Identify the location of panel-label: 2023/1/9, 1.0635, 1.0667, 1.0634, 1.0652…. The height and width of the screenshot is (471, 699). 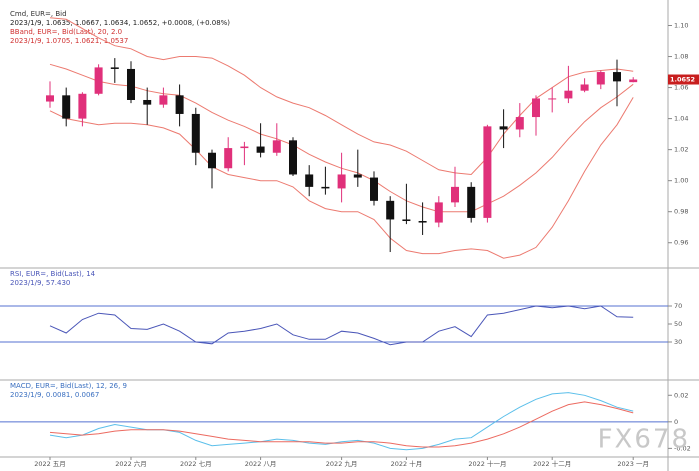
(120, 23).